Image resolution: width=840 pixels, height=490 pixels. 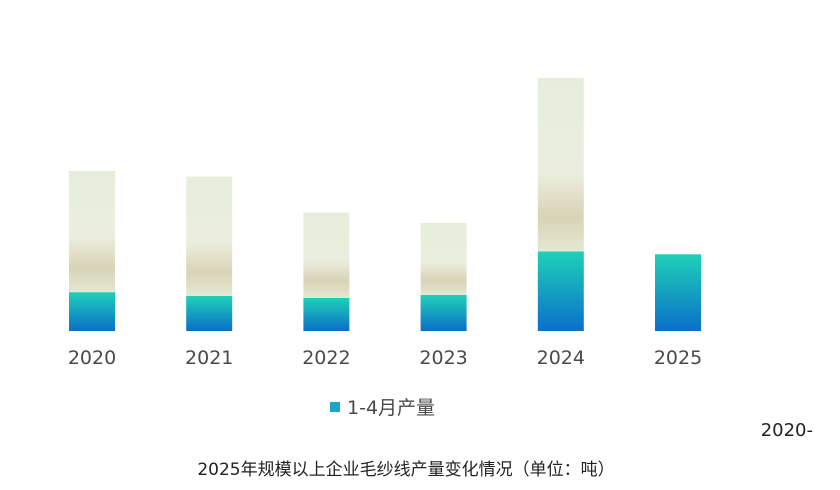 I want to click on bar-primary-2023, so click(x=443, y=313).